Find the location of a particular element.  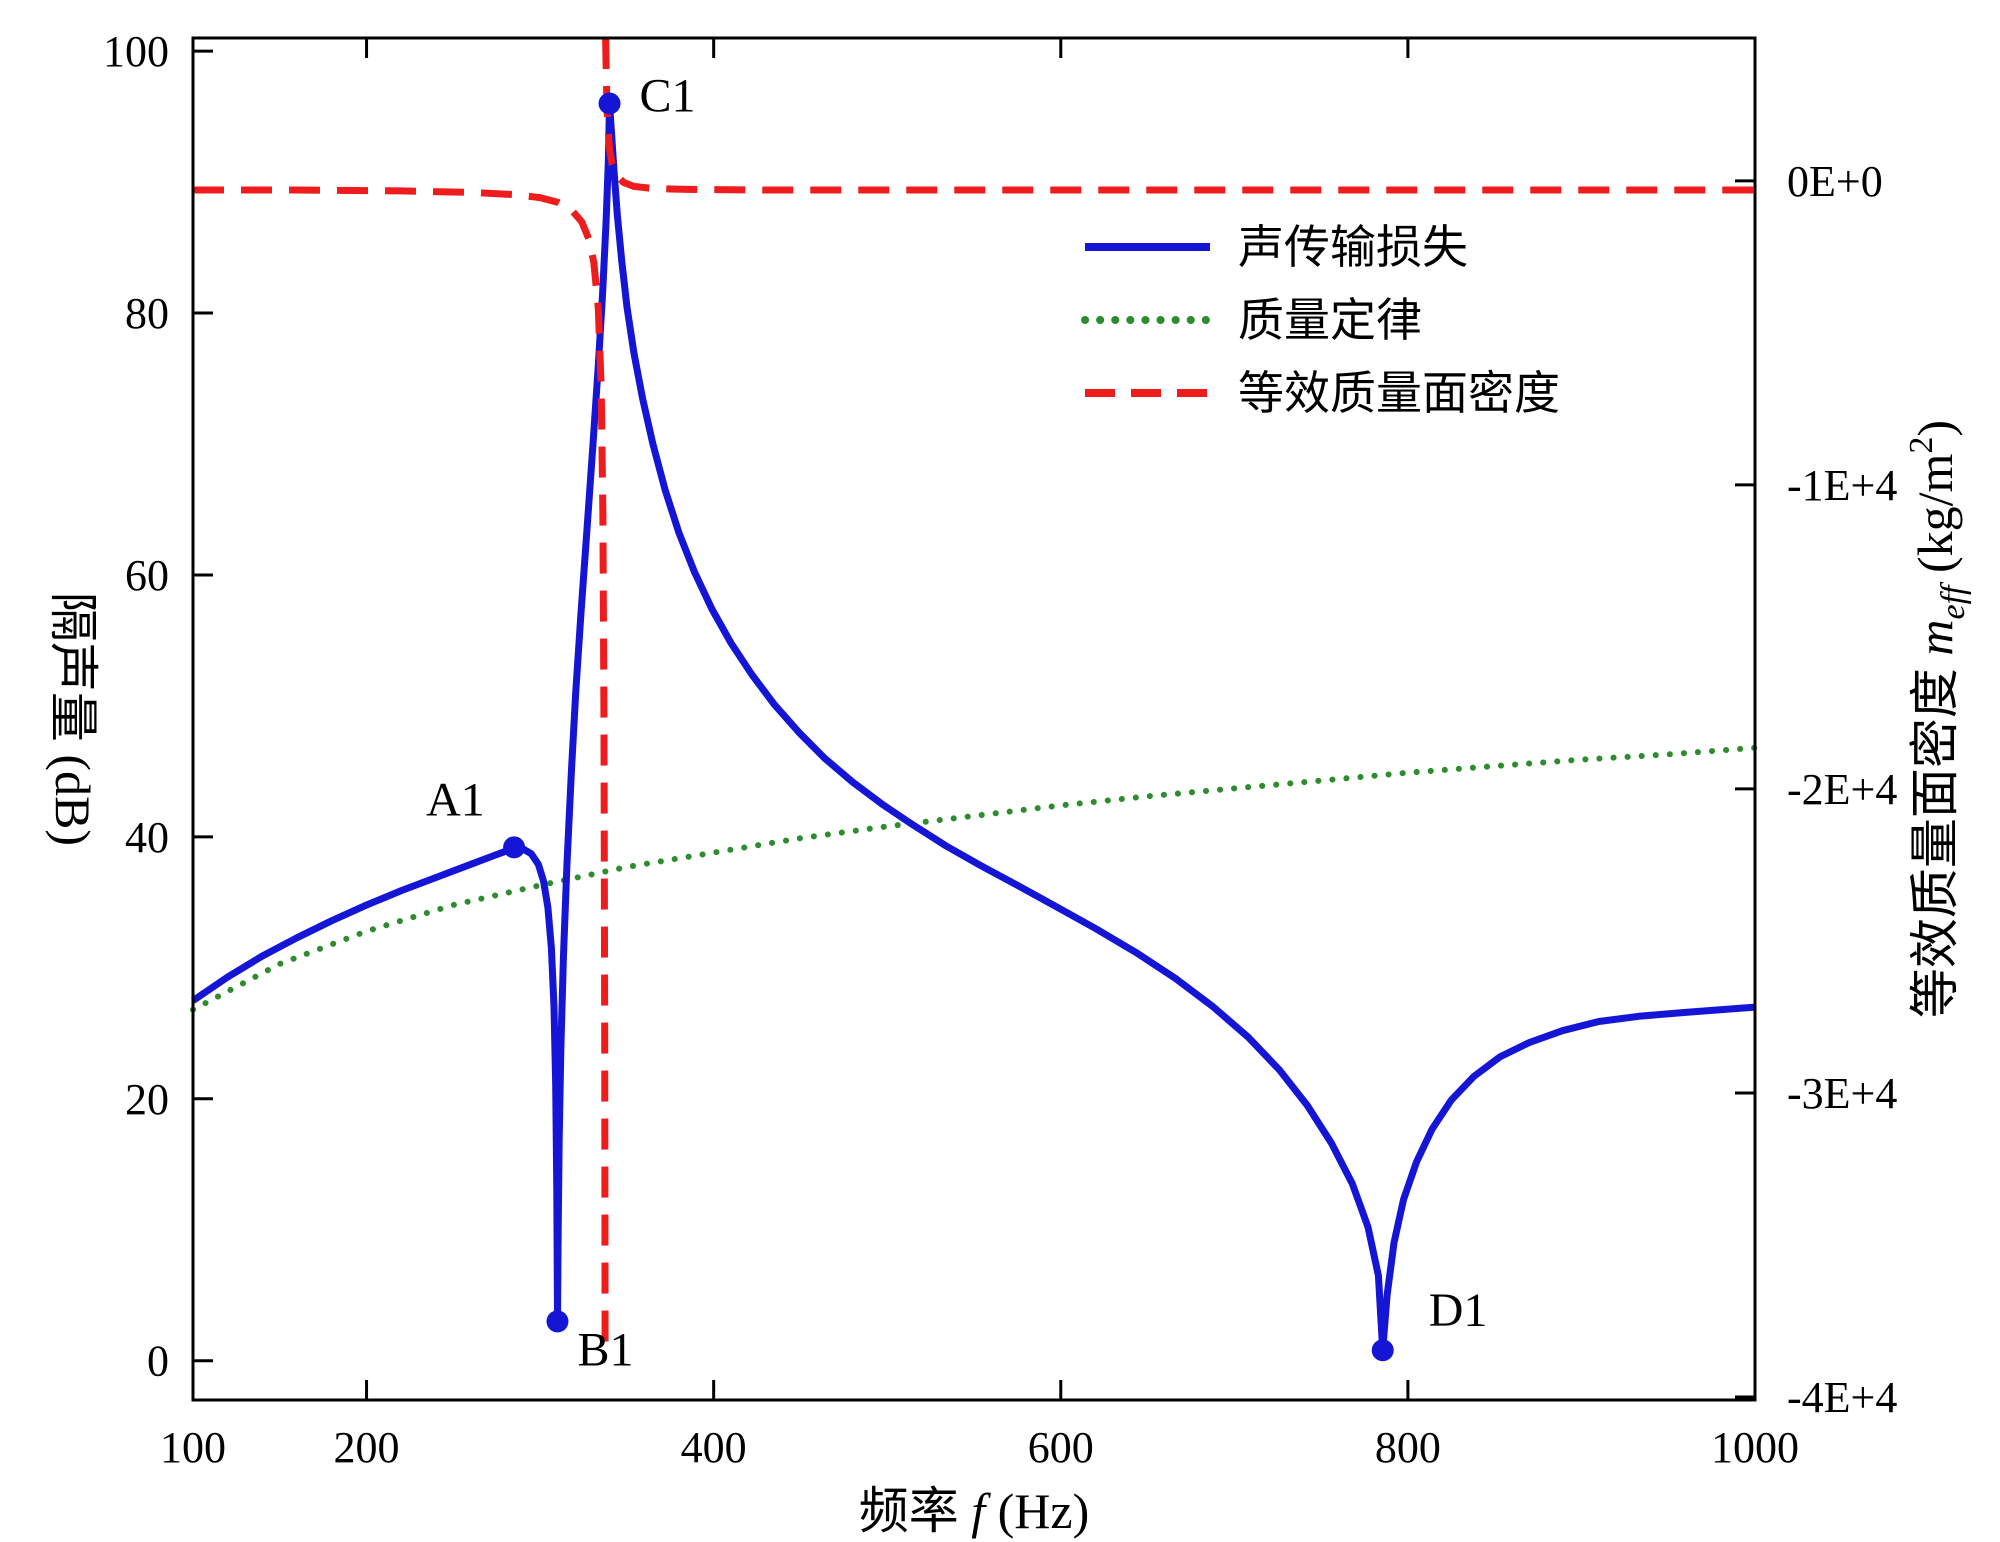

y-left-tick-label: 0 is located at coordinates (158, 1361).